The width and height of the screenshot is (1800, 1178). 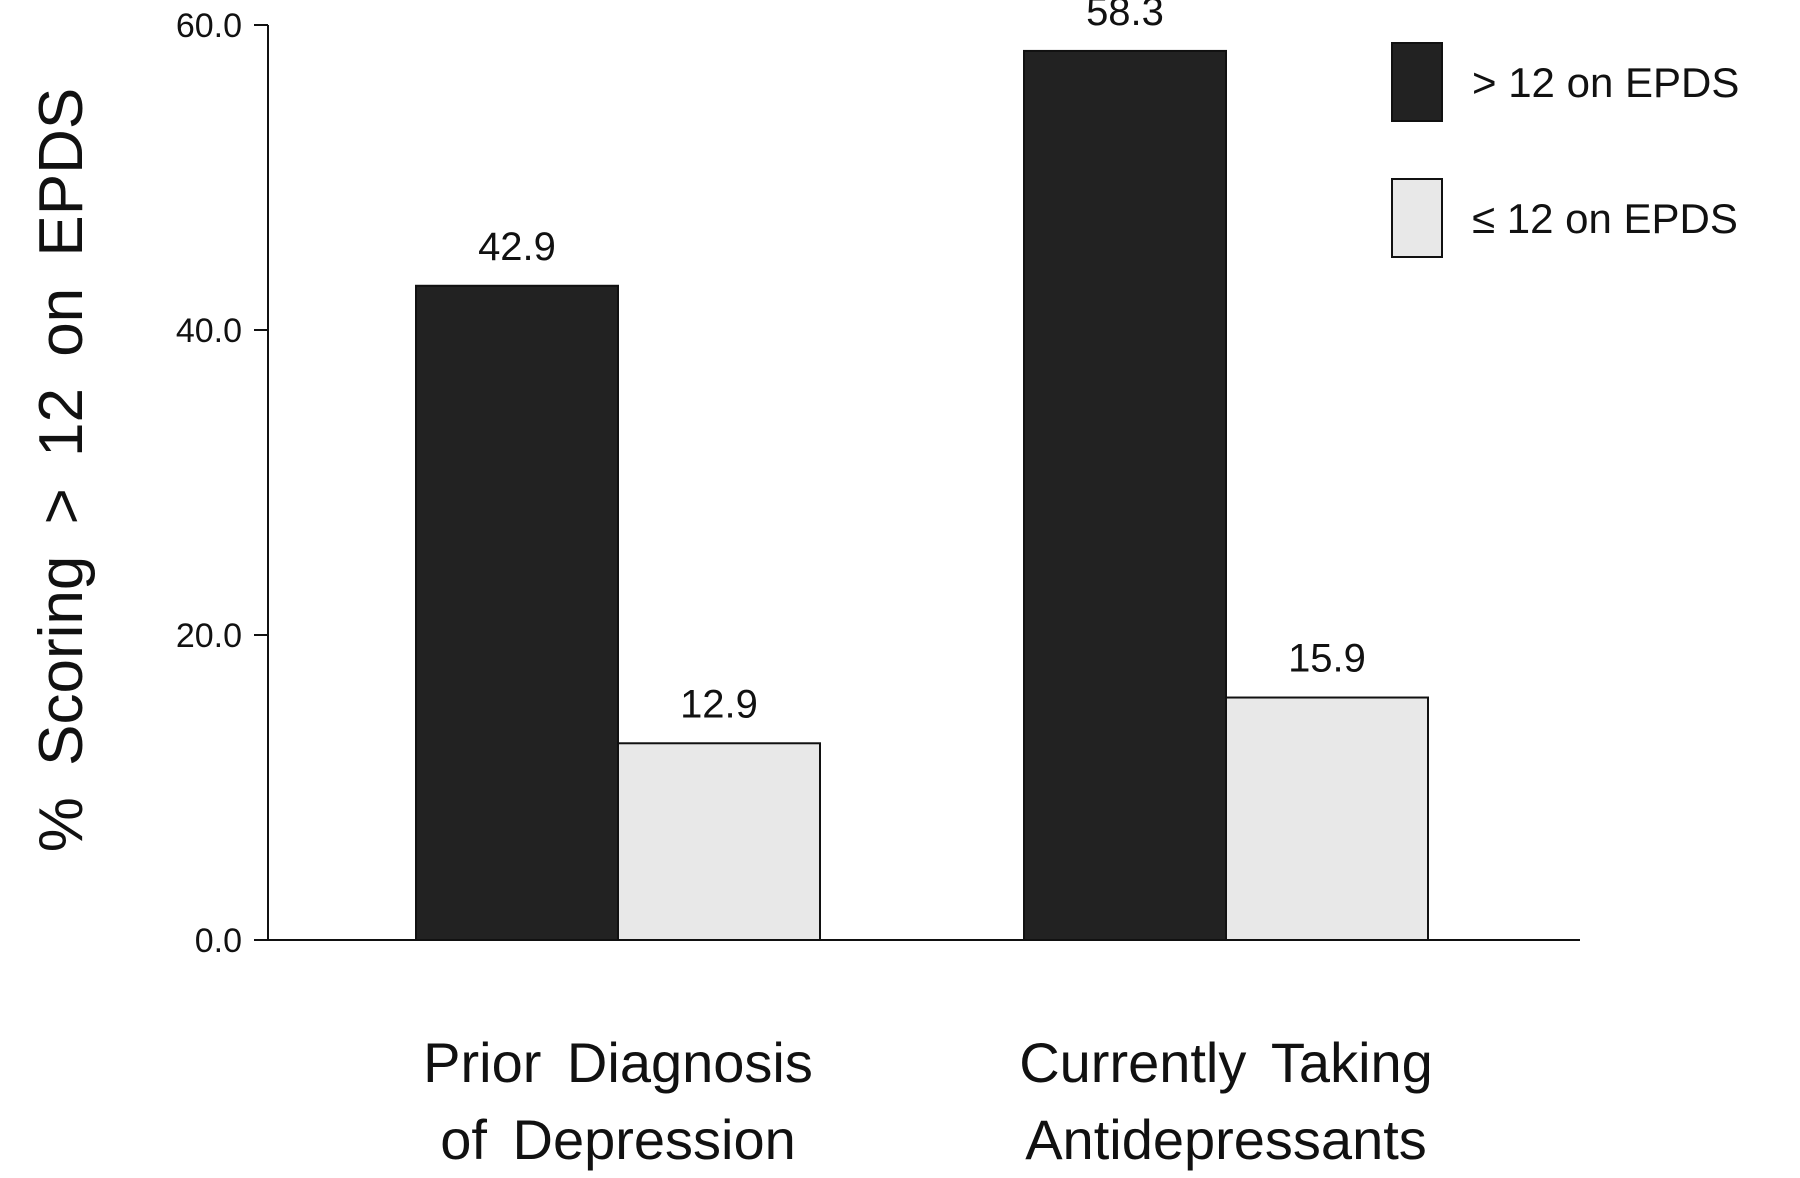 What do you see at coordinates (218, 941) in the screenshot?
I see `y-tick-label: 0.0` at bounding box center [218, 941].